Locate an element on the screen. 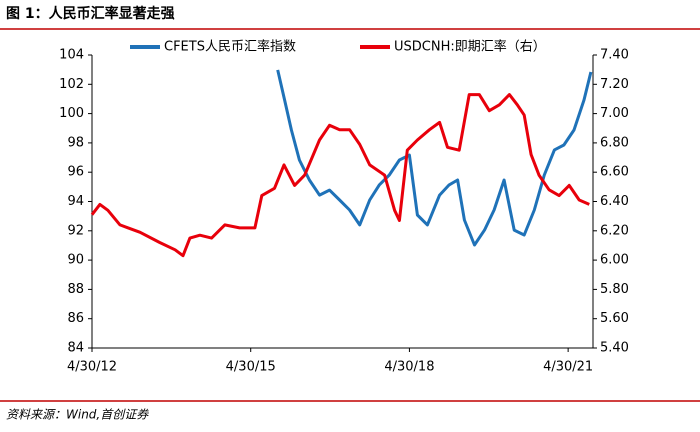 Image resolution: width=700 pixels, height=432 pixels. y2-tick-label: 5.80 is located at coordinates (614, 289).